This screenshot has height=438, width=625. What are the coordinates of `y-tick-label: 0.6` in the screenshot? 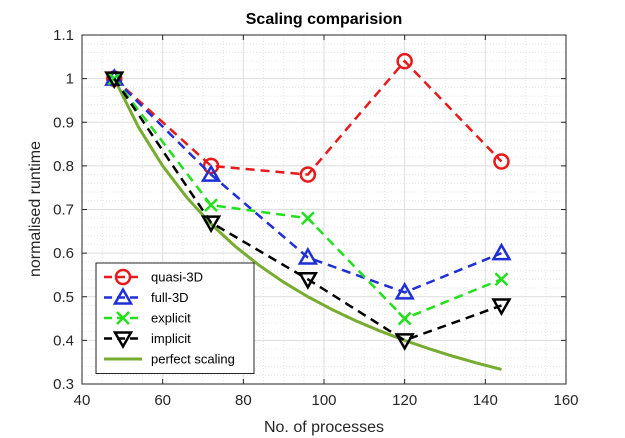 It's located at (63, 253).